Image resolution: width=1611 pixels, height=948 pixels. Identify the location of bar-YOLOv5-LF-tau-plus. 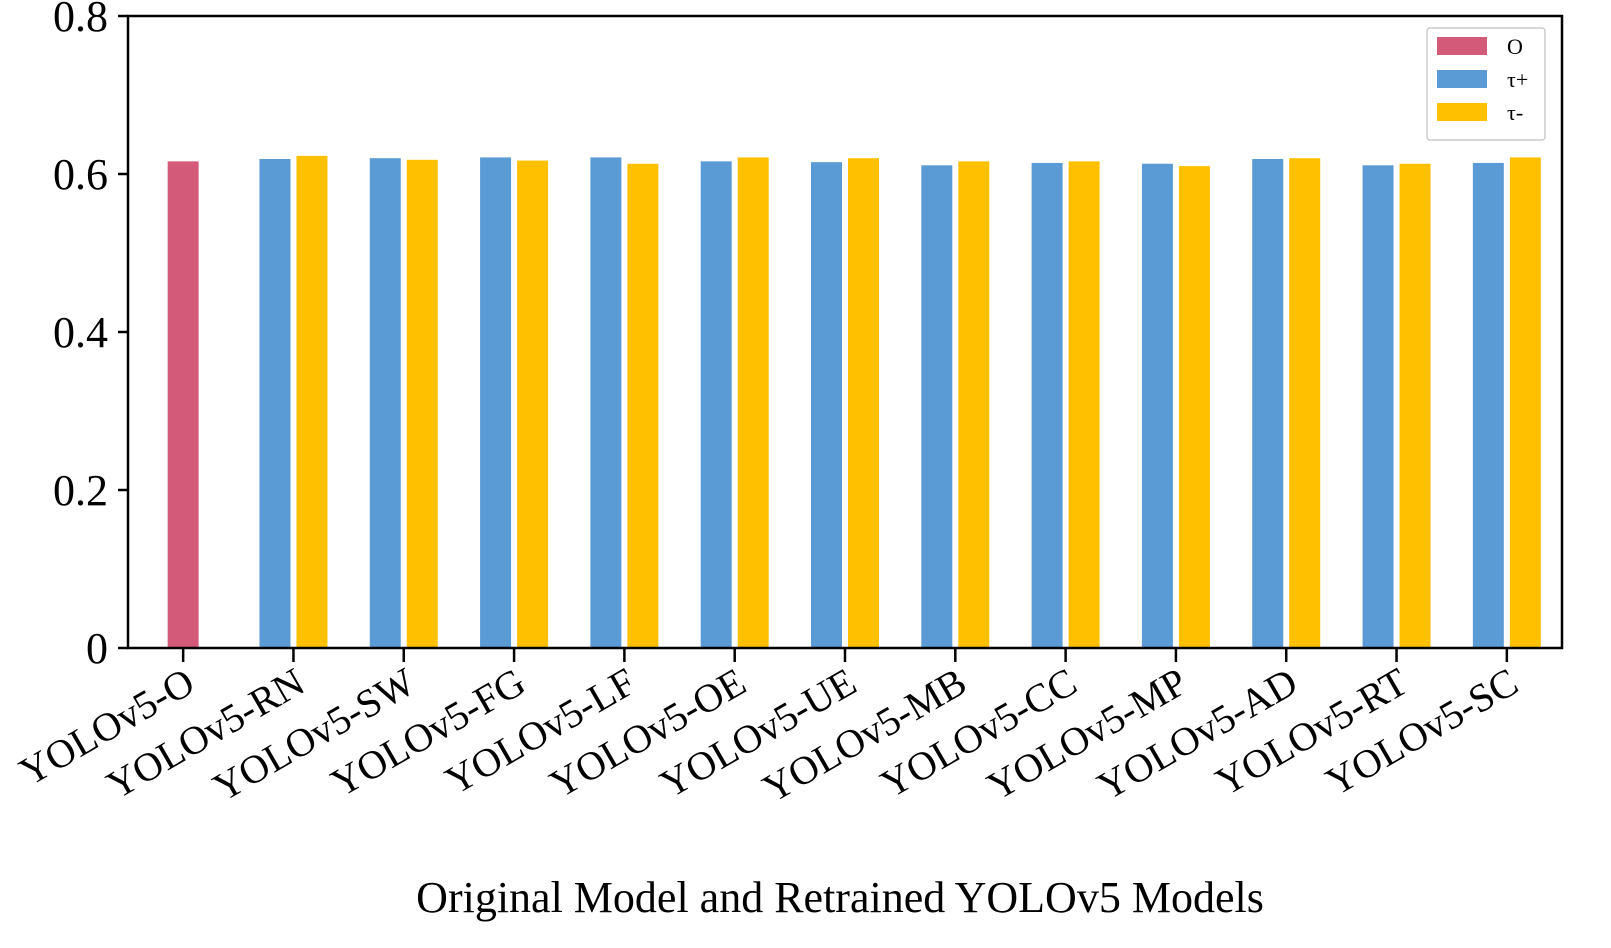
(606, 402).